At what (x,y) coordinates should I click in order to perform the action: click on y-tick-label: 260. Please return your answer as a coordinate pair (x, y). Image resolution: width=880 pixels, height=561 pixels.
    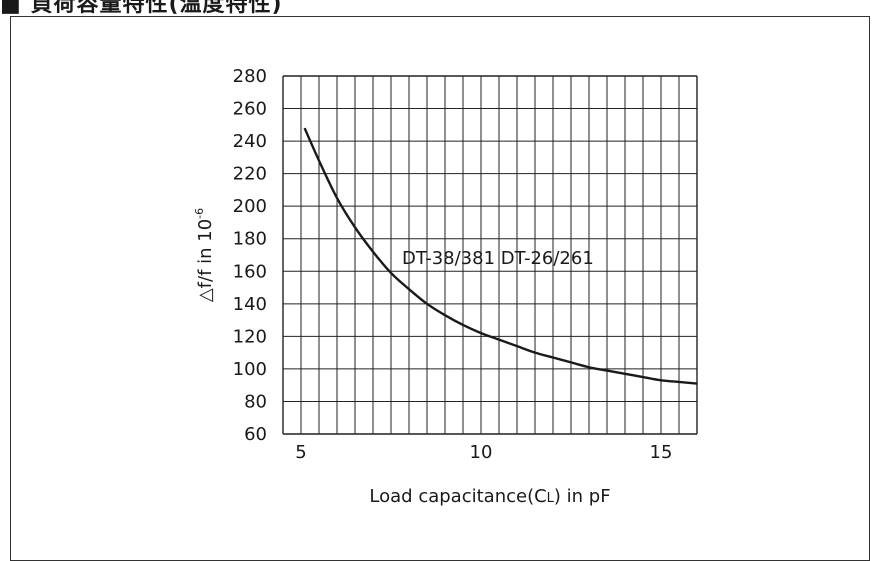
    Looking at the image, I should click on (250, 109).